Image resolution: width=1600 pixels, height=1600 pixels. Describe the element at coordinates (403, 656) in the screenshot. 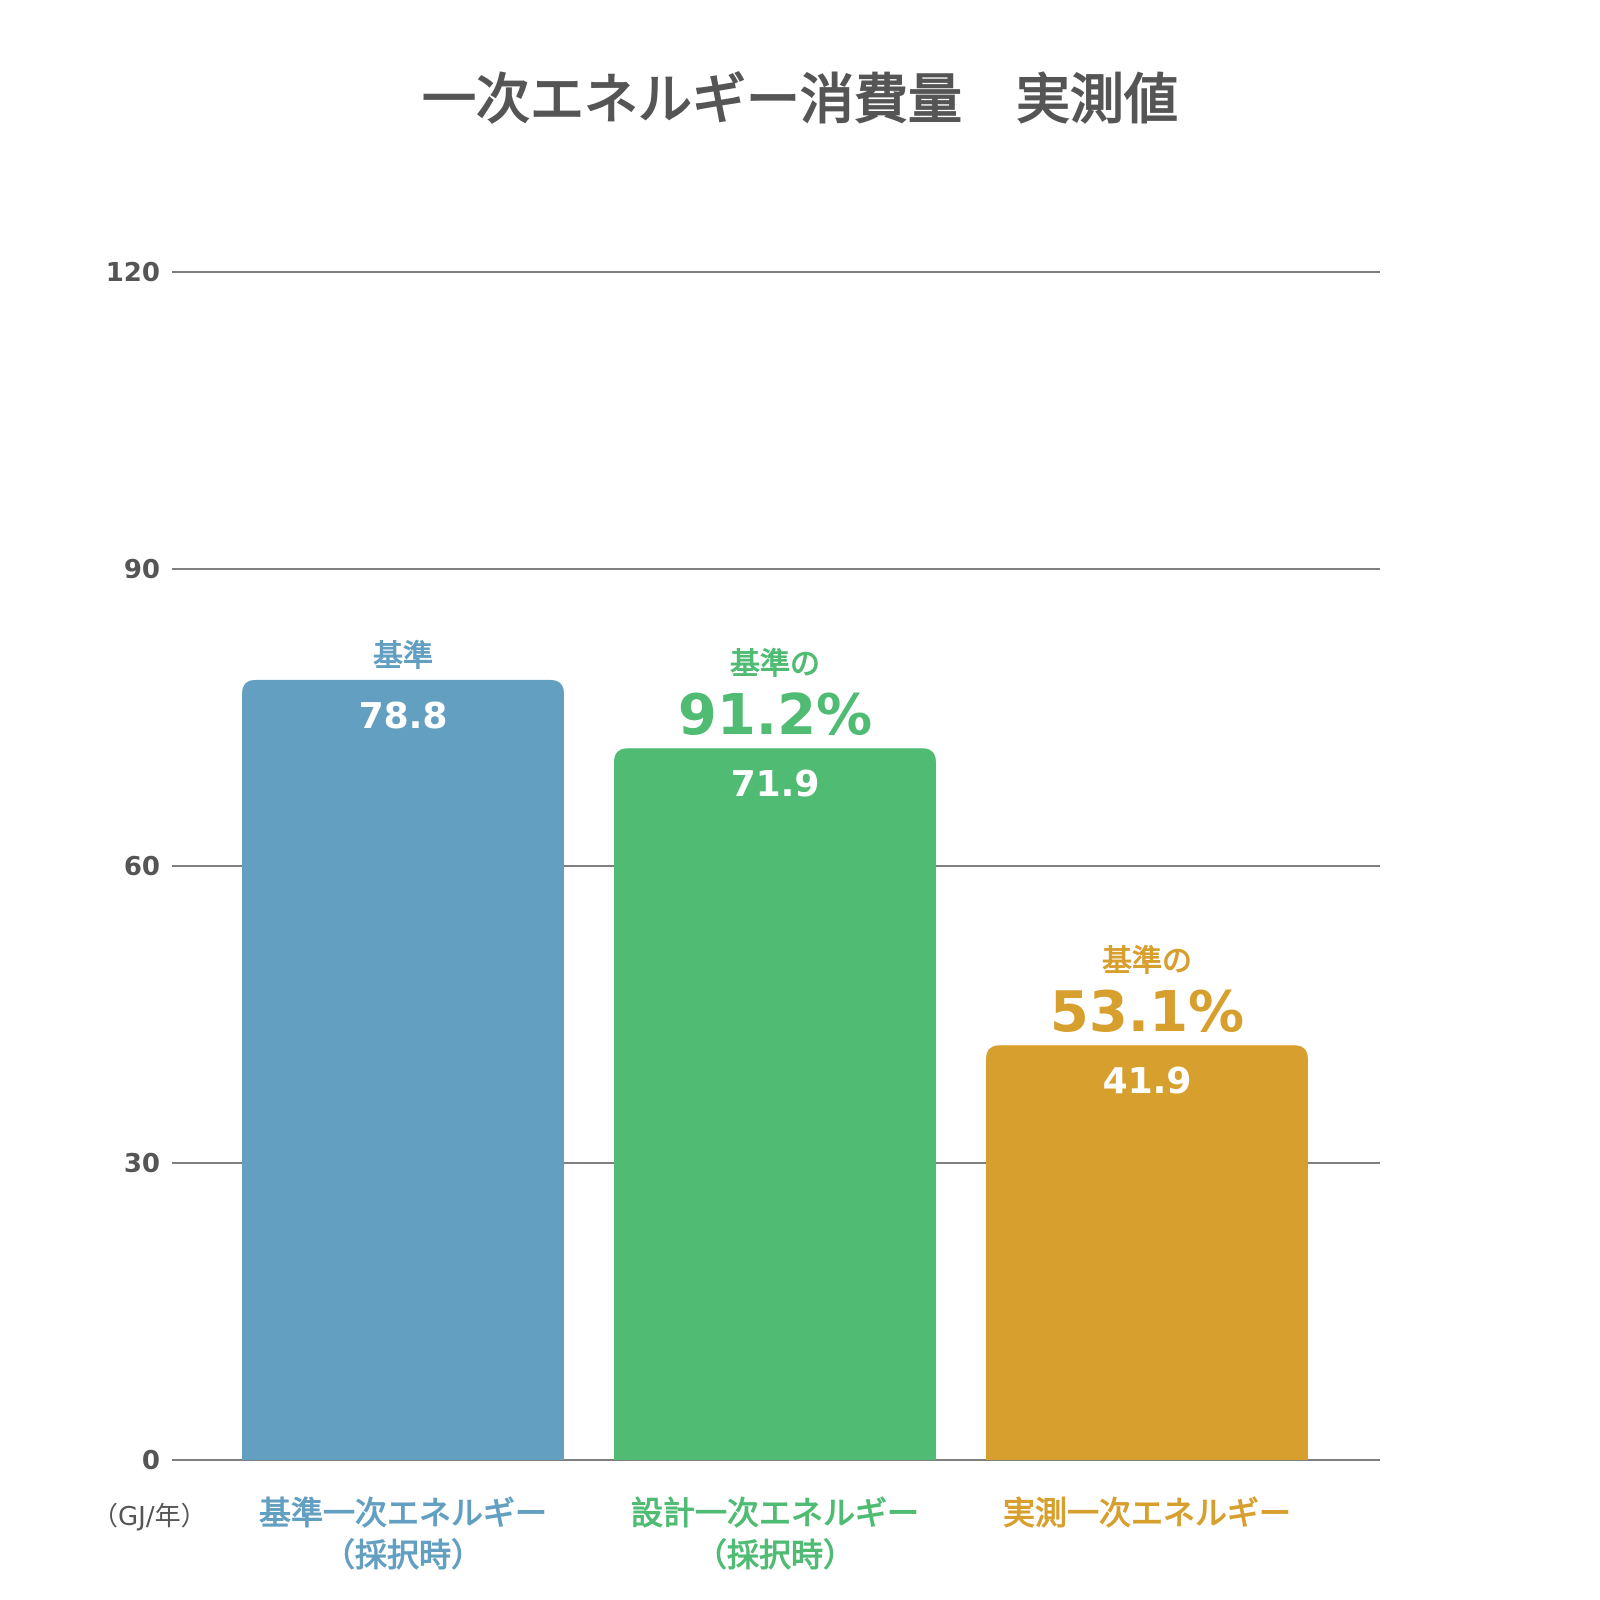

I see `bar-annotation-prefix: 基準` at that location.